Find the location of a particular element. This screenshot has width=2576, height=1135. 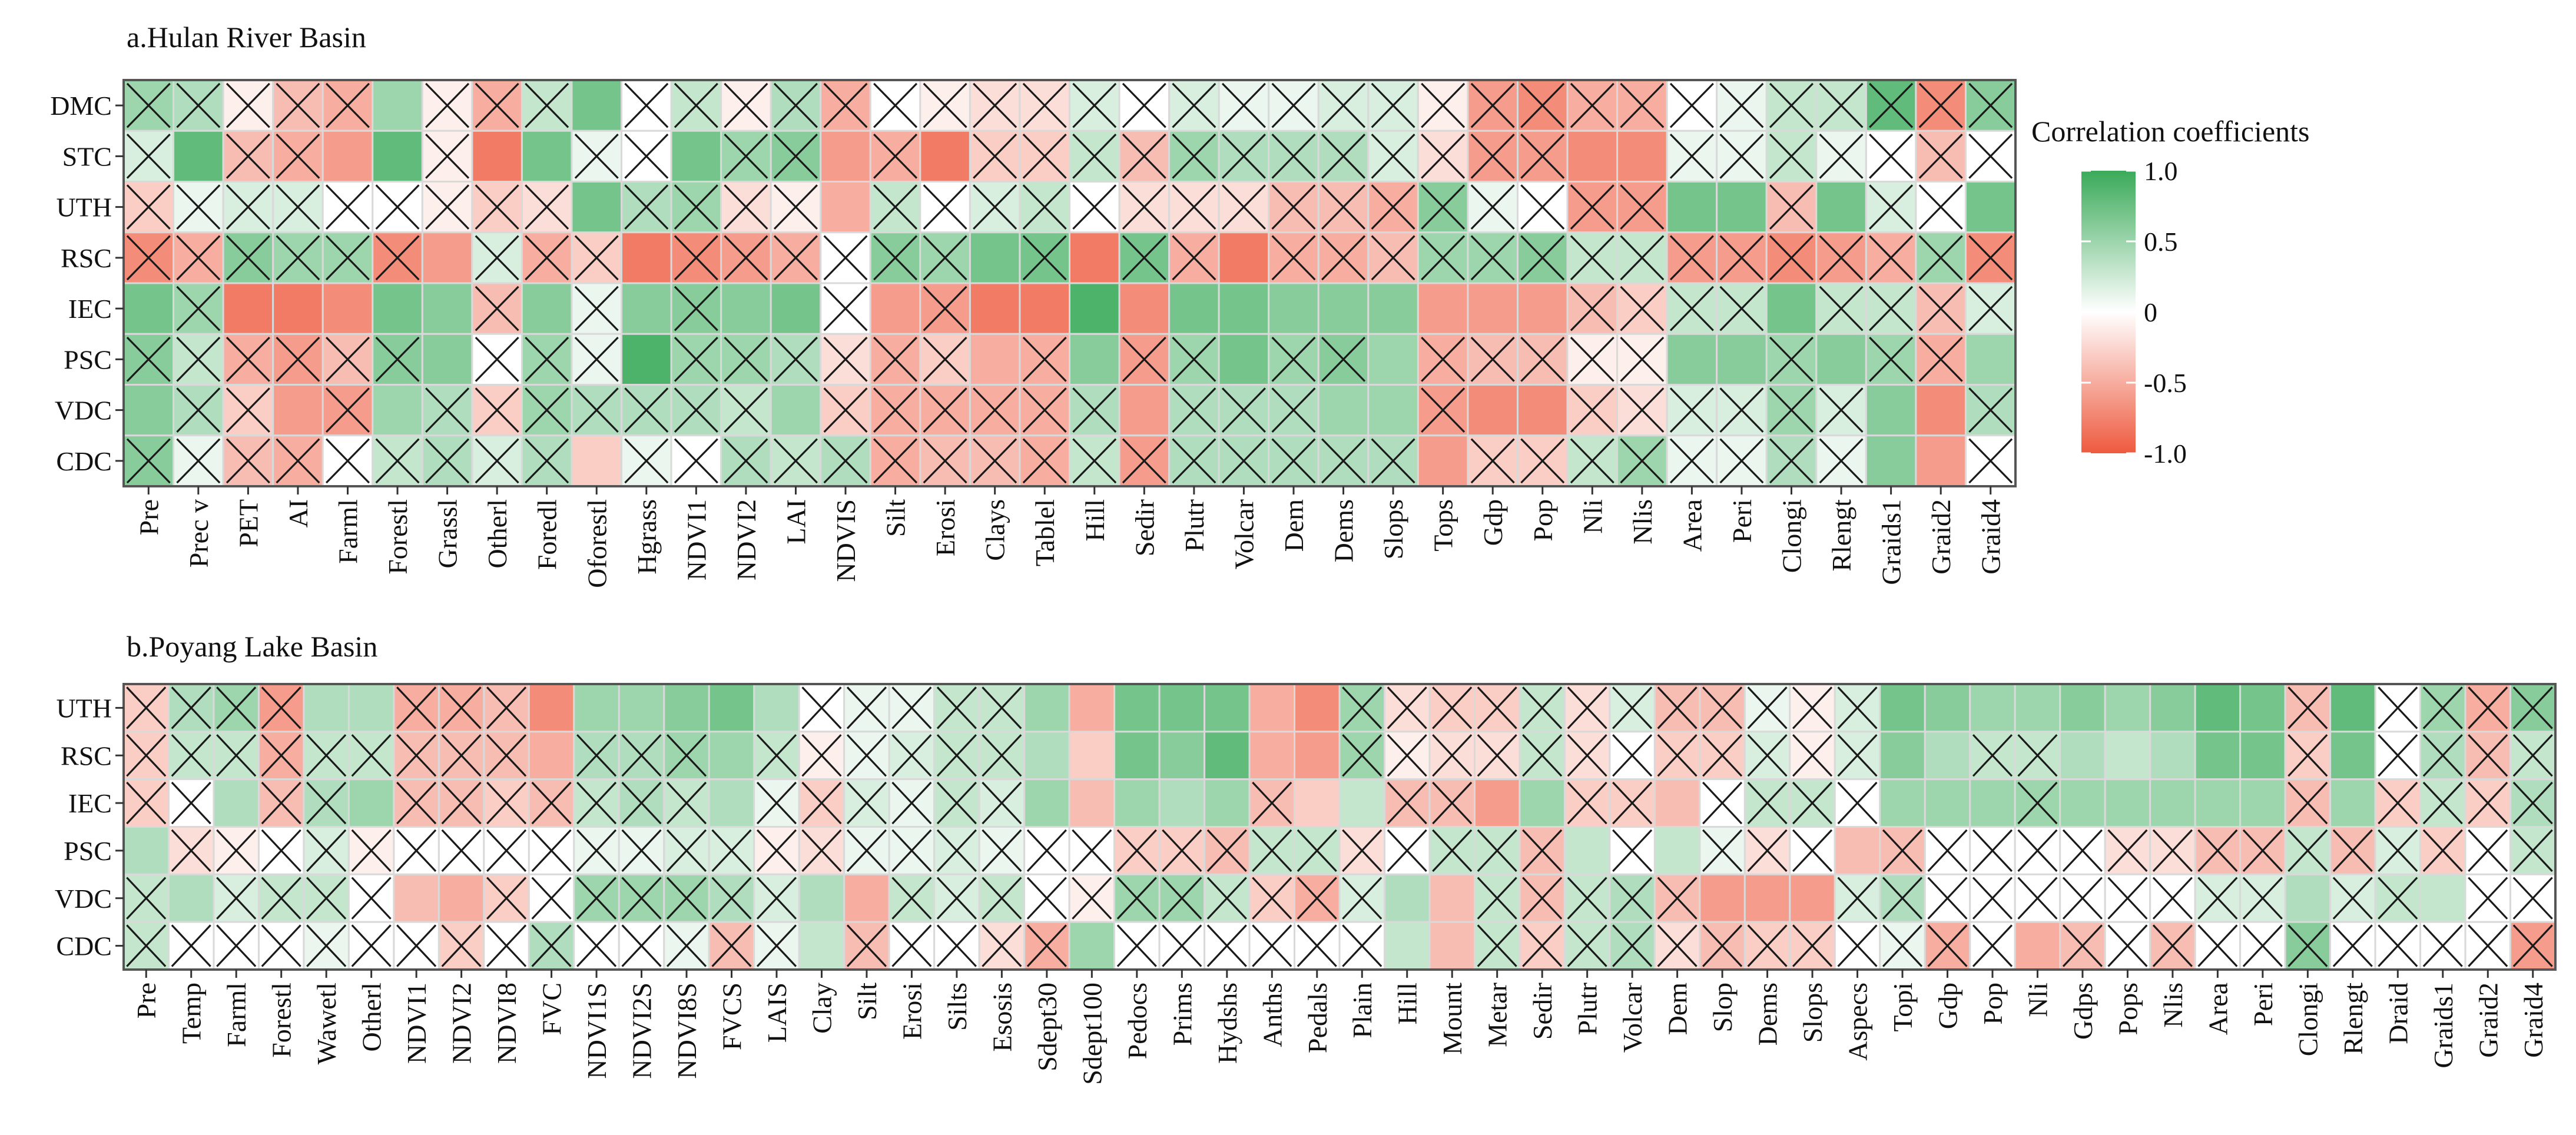

heatmap-cell-hulan-iec-grassl is located at coordinates (447, 308).